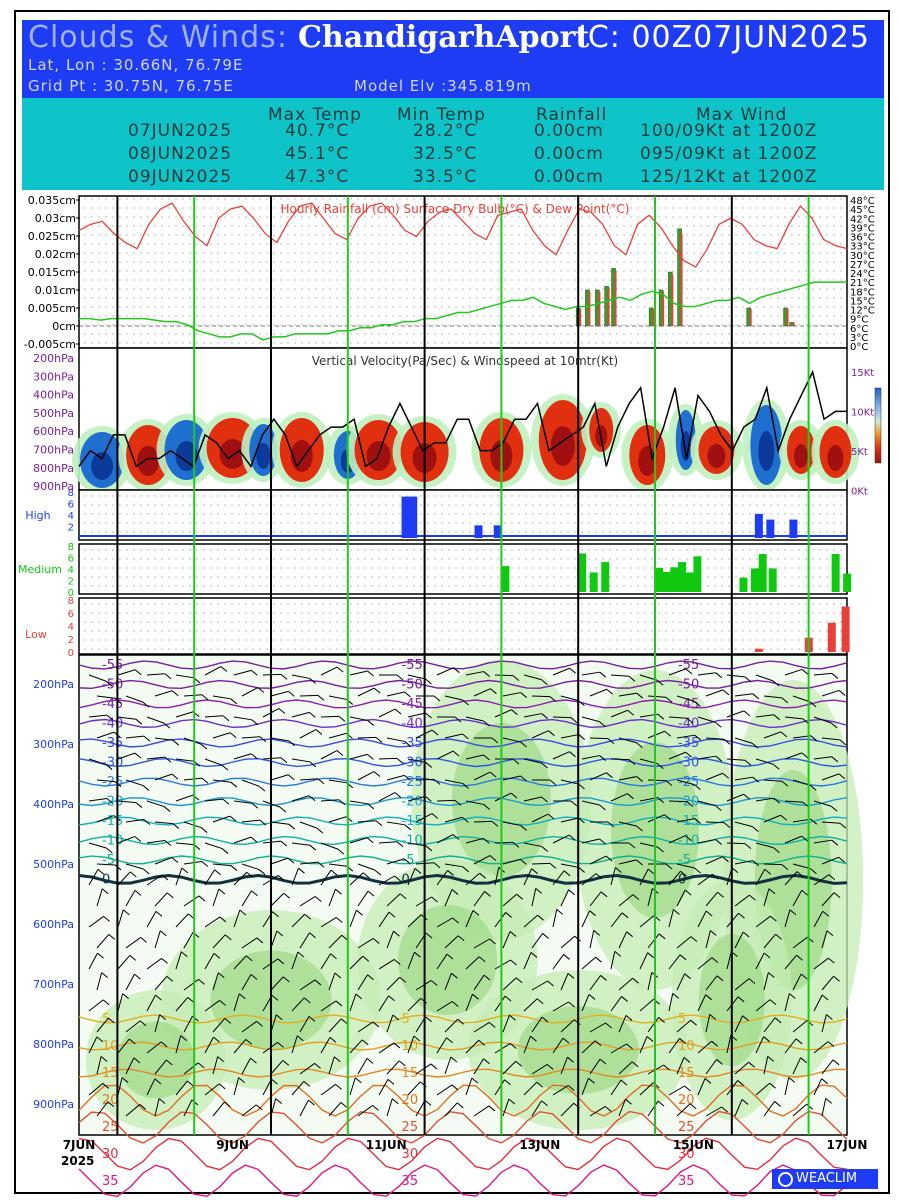 The width and height of the screenshot is (900, 1200). Describe the element at coordinates (862, 210) in the screenshot. I see `temp-ytick-label: 45°C` at that location.